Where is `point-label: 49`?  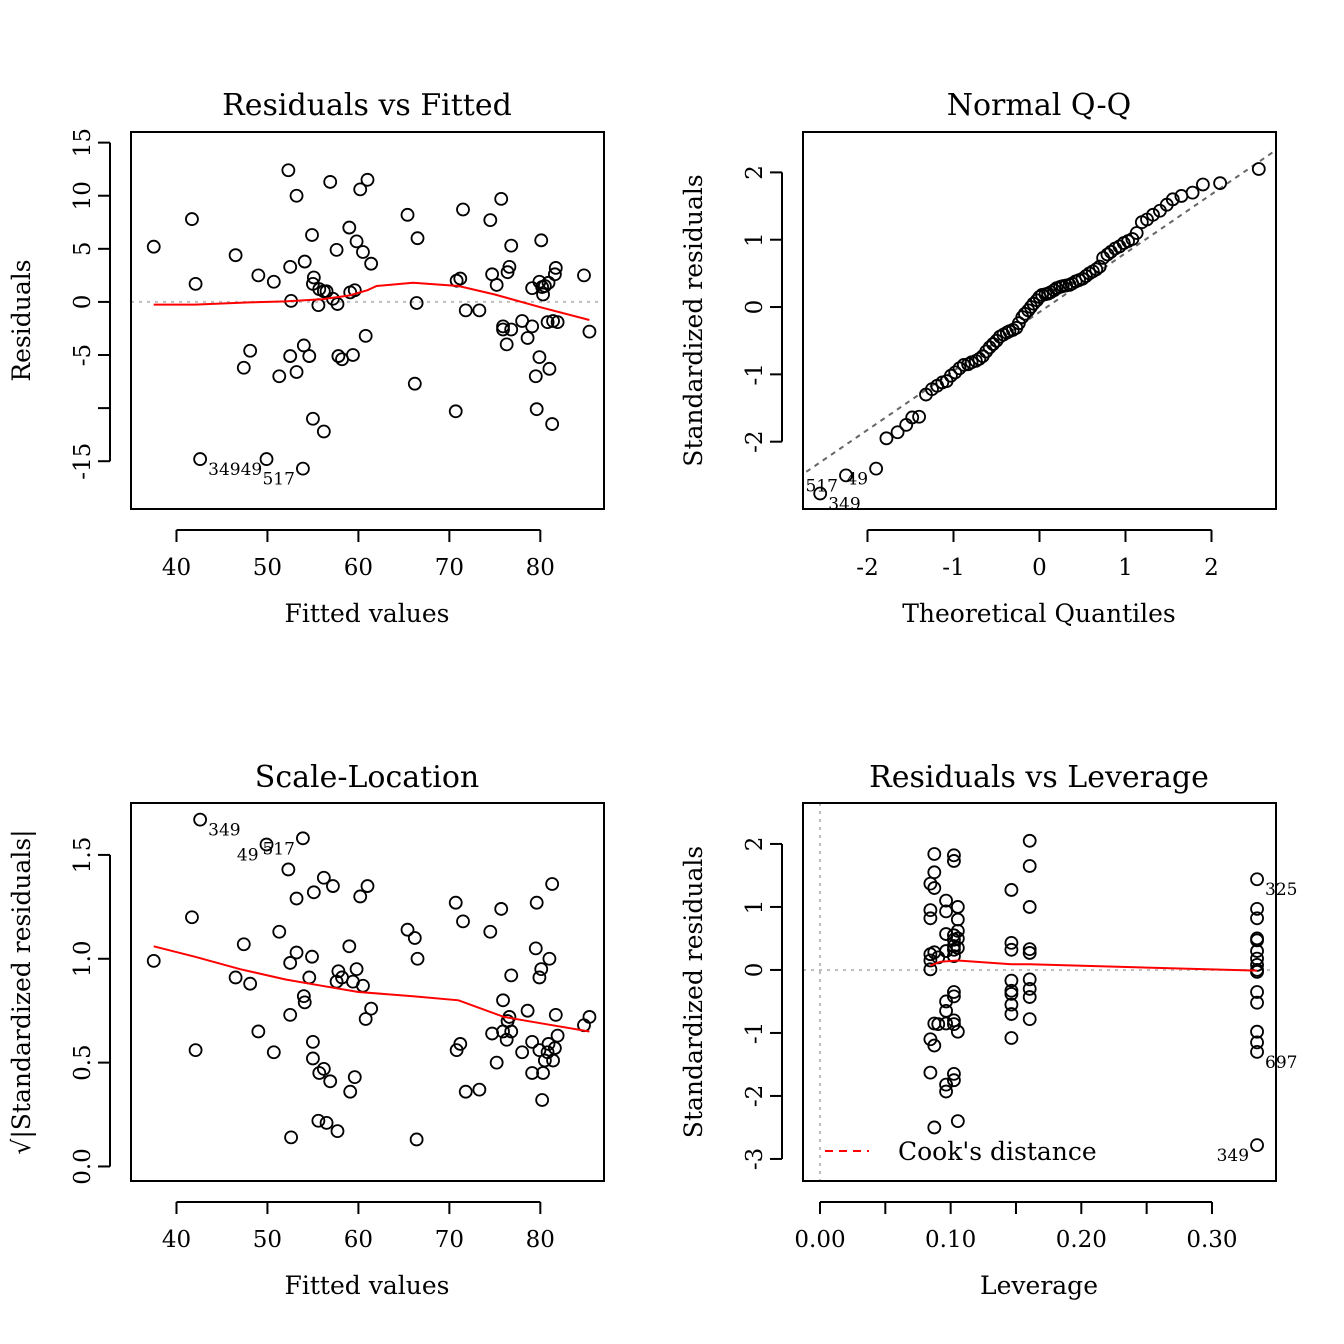
point-label: 49 is located at coordinates (248, 856).